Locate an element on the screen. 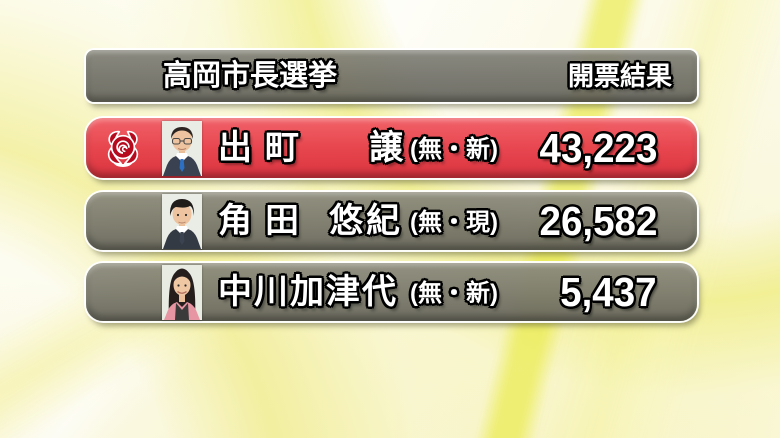 The height and width of the screenshot is (438, 780). rose-icon is located at coordinates (123, 148).